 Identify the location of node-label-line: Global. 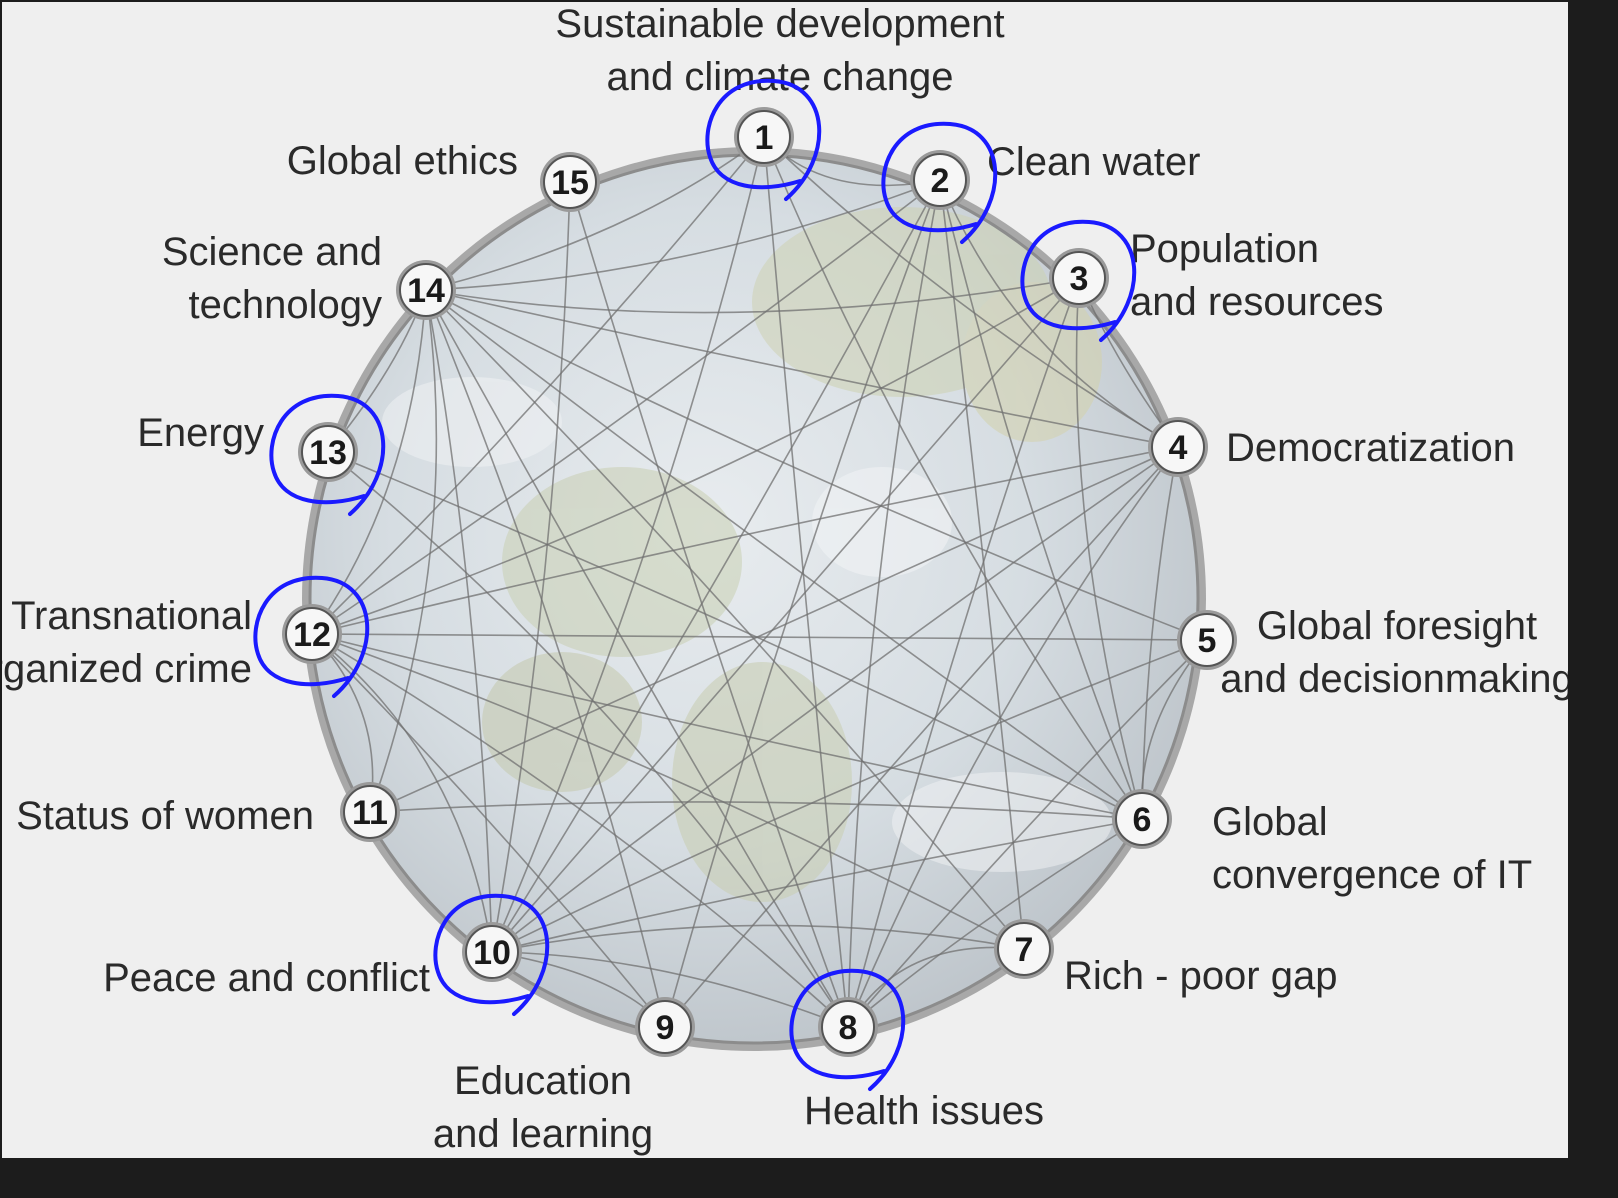
(1270, 822).